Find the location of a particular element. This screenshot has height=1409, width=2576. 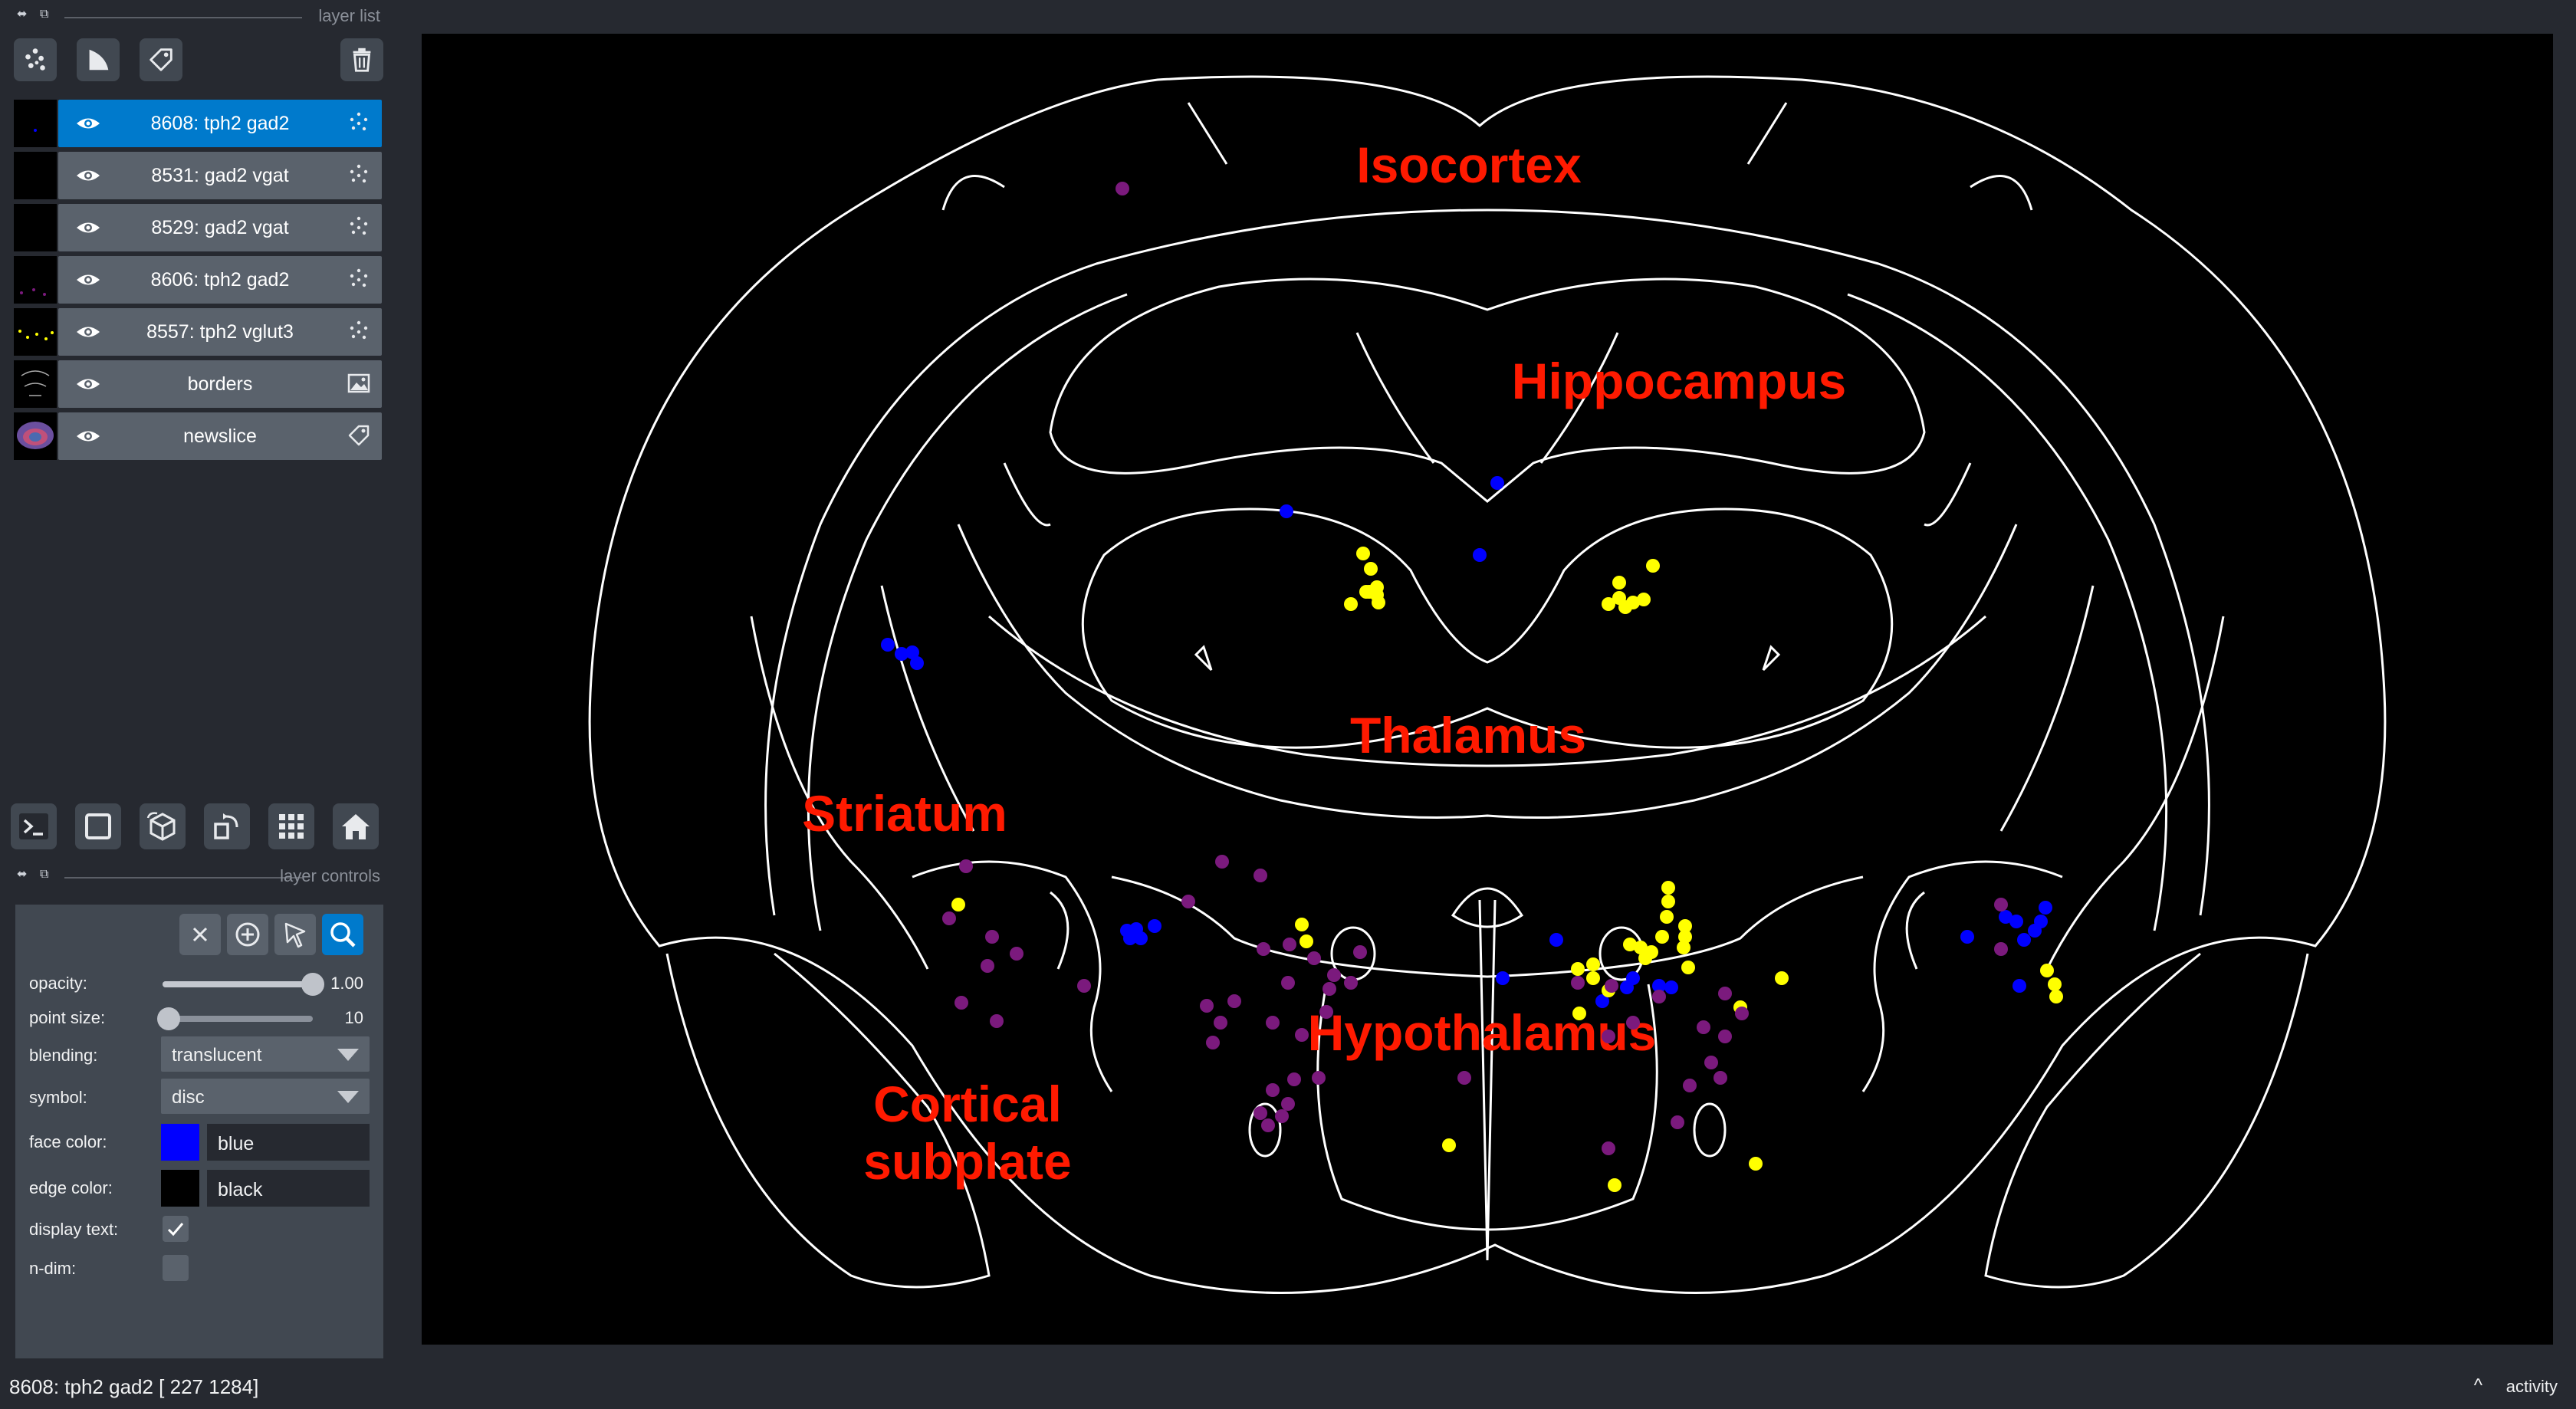

chevron-up-icon: ^ is located at coordinates (2478, 1385).